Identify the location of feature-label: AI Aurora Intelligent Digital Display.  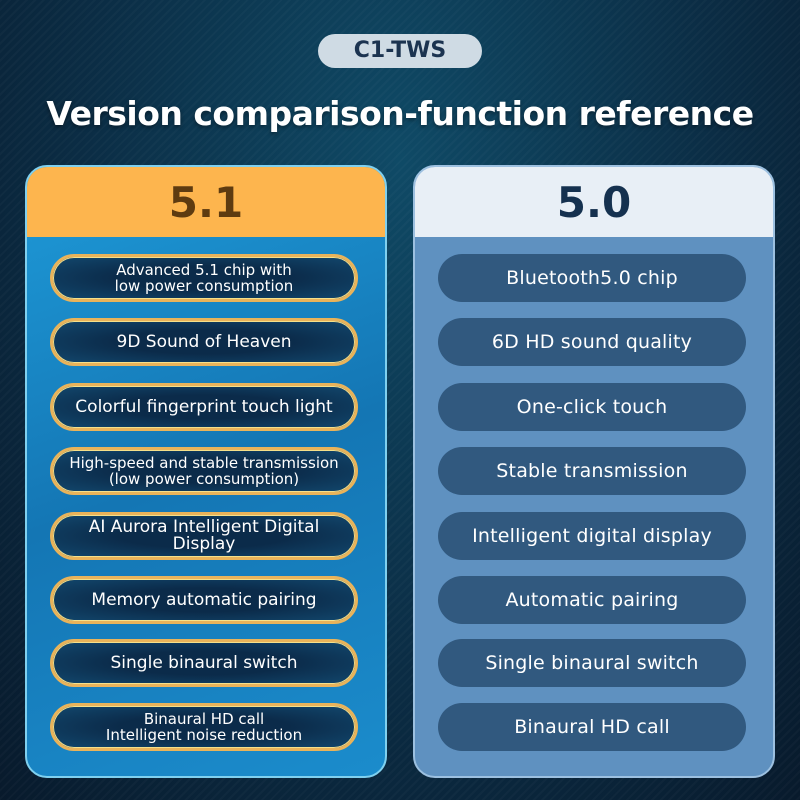
(204, 535).